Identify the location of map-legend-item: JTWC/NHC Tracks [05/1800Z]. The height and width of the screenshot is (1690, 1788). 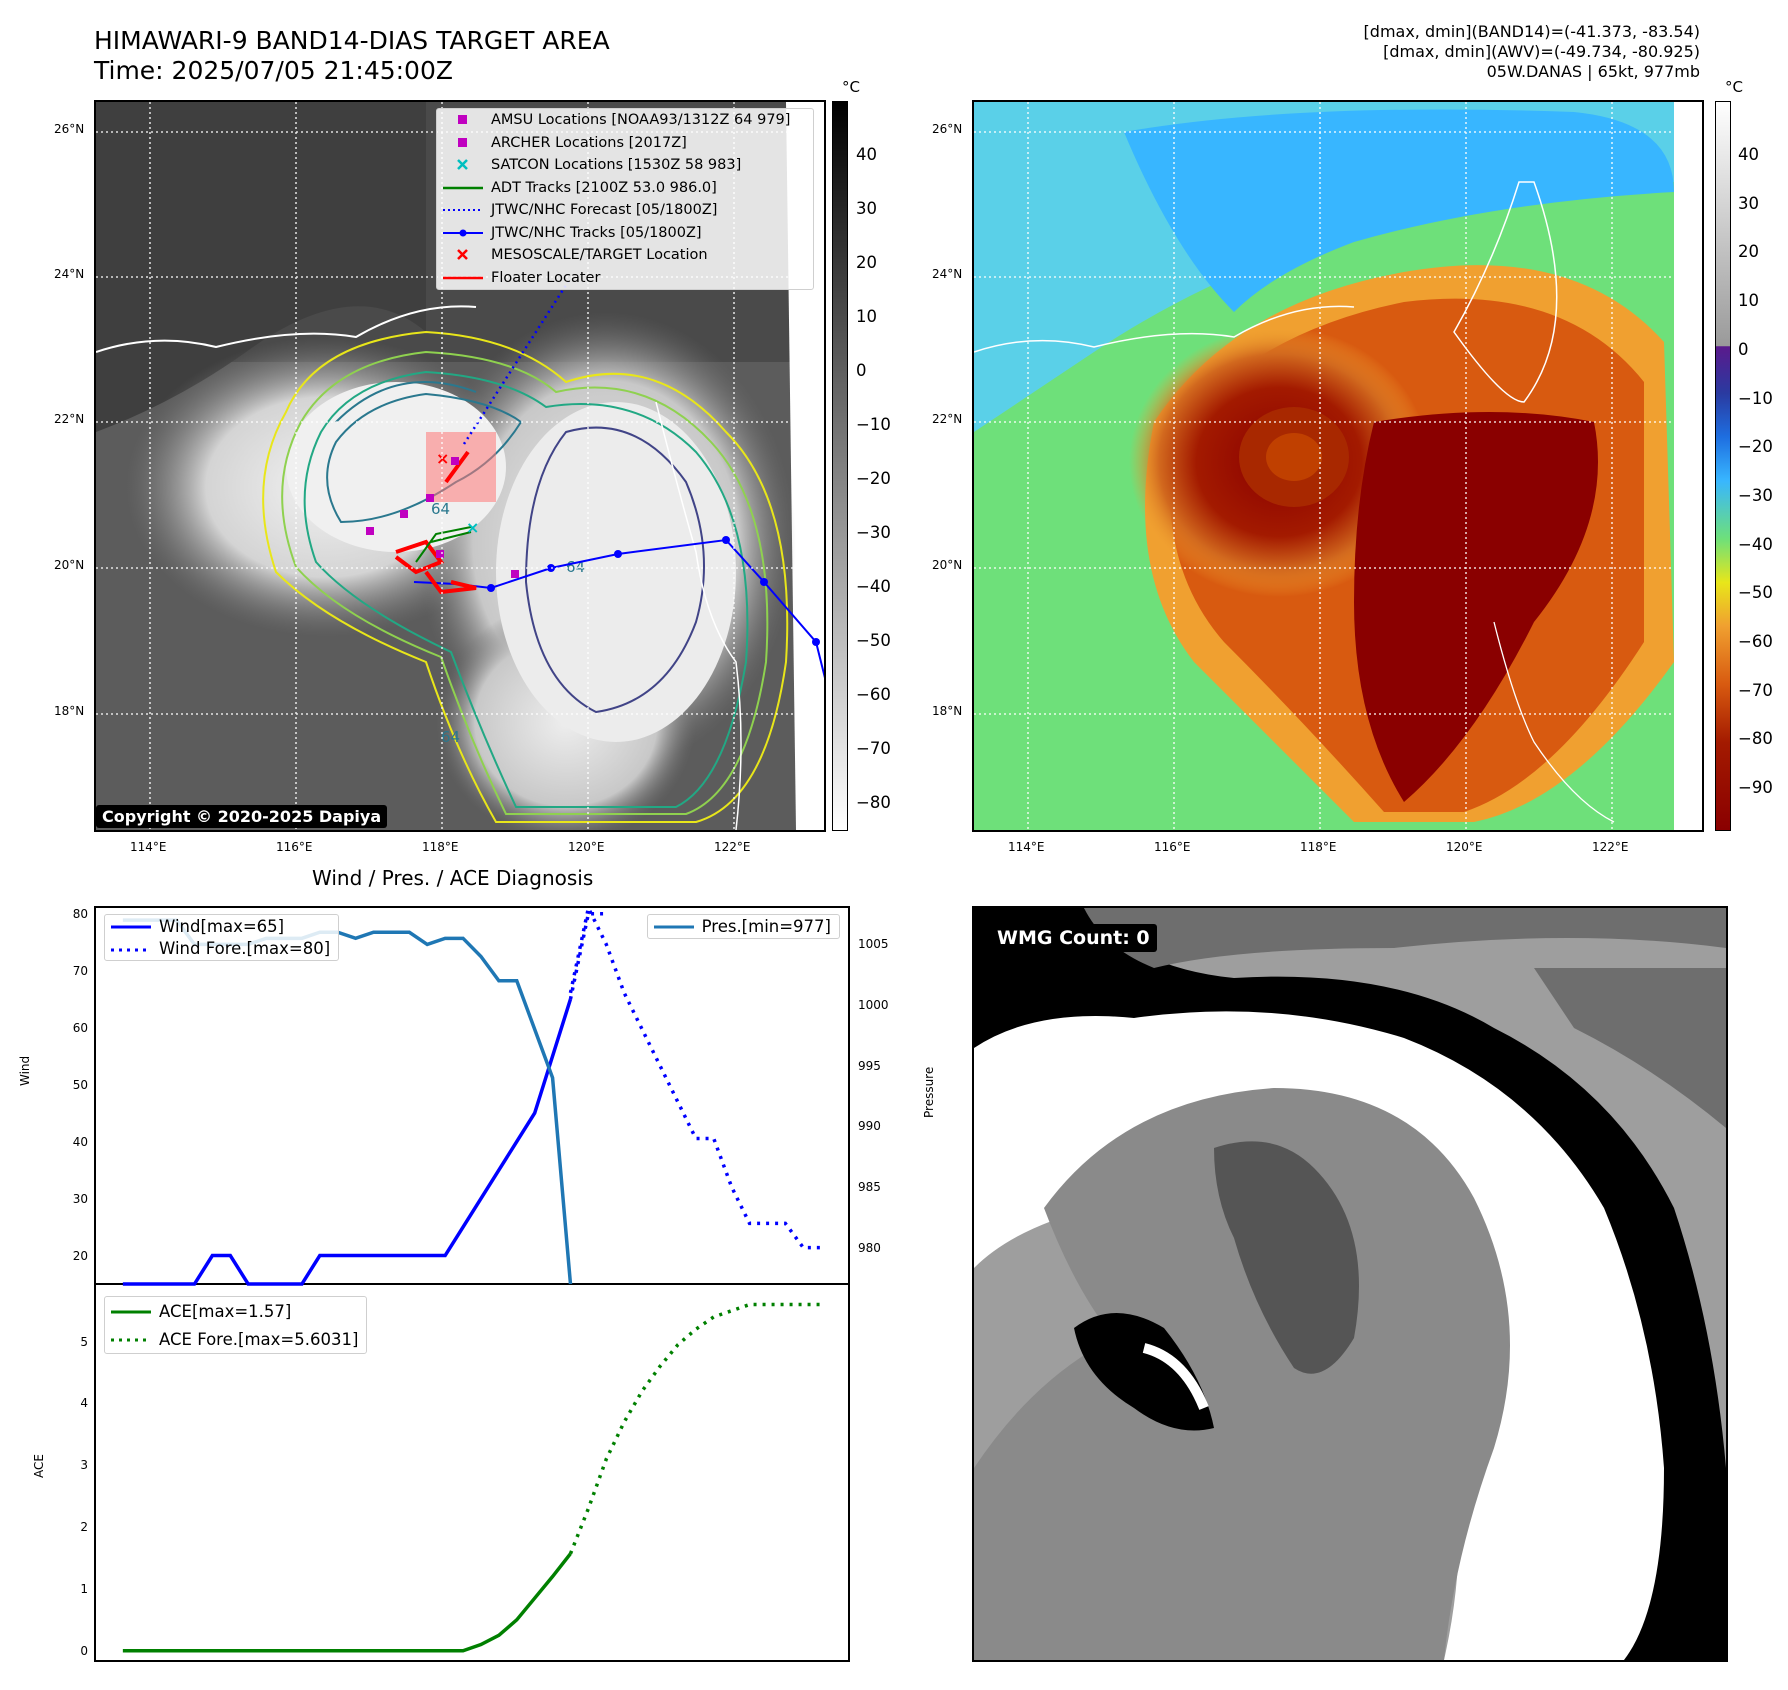
(625, 233).